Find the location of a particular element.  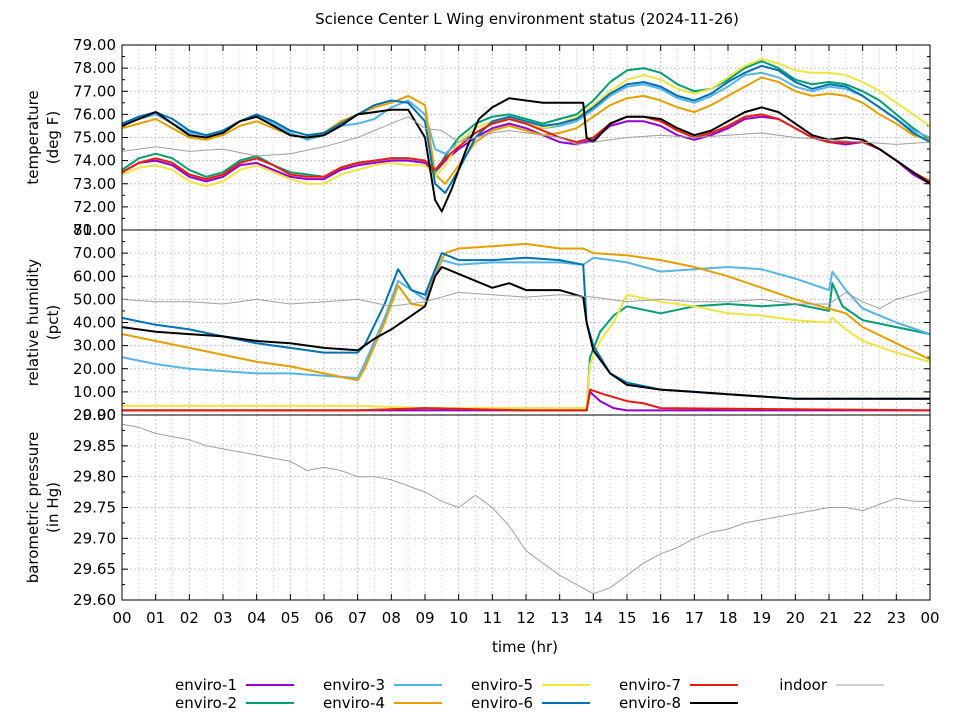

y-axis-label-line: (in Hg) is located at coordinates (53, 507).